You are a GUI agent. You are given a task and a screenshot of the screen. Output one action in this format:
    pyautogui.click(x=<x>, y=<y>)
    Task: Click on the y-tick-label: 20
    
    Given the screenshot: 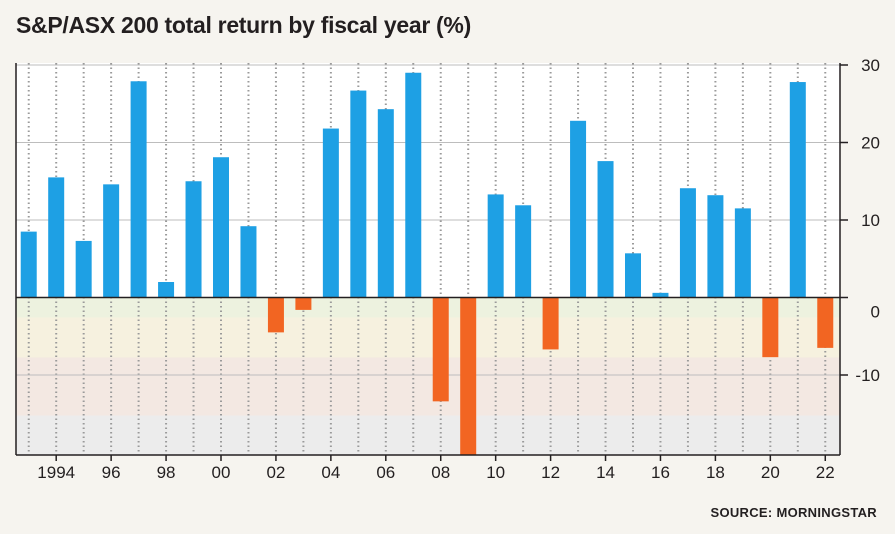 What is the action you would take?
    pyautogui.click(x=870, y=143)
    